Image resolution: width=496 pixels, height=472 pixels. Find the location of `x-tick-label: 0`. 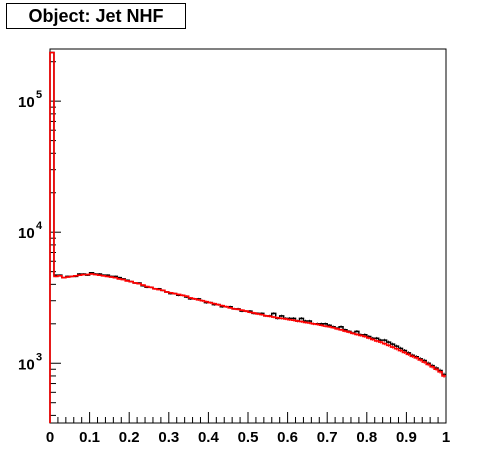

x-tick-label: 0 is located at coordinates (50, 437).